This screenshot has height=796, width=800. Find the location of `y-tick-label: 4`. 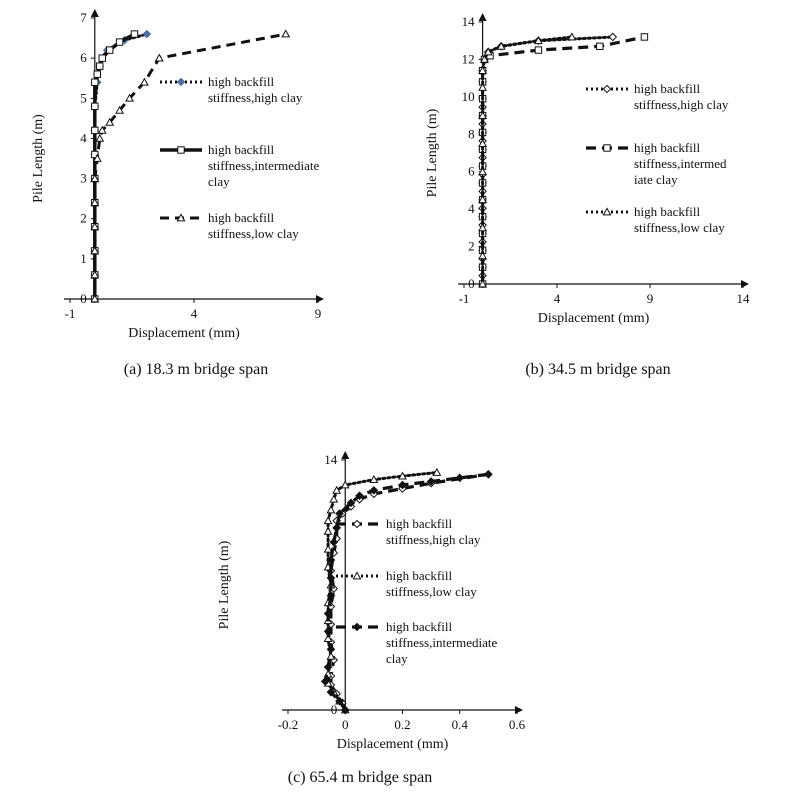

y-tick-label: 4 is located at coordinates (83, 137).